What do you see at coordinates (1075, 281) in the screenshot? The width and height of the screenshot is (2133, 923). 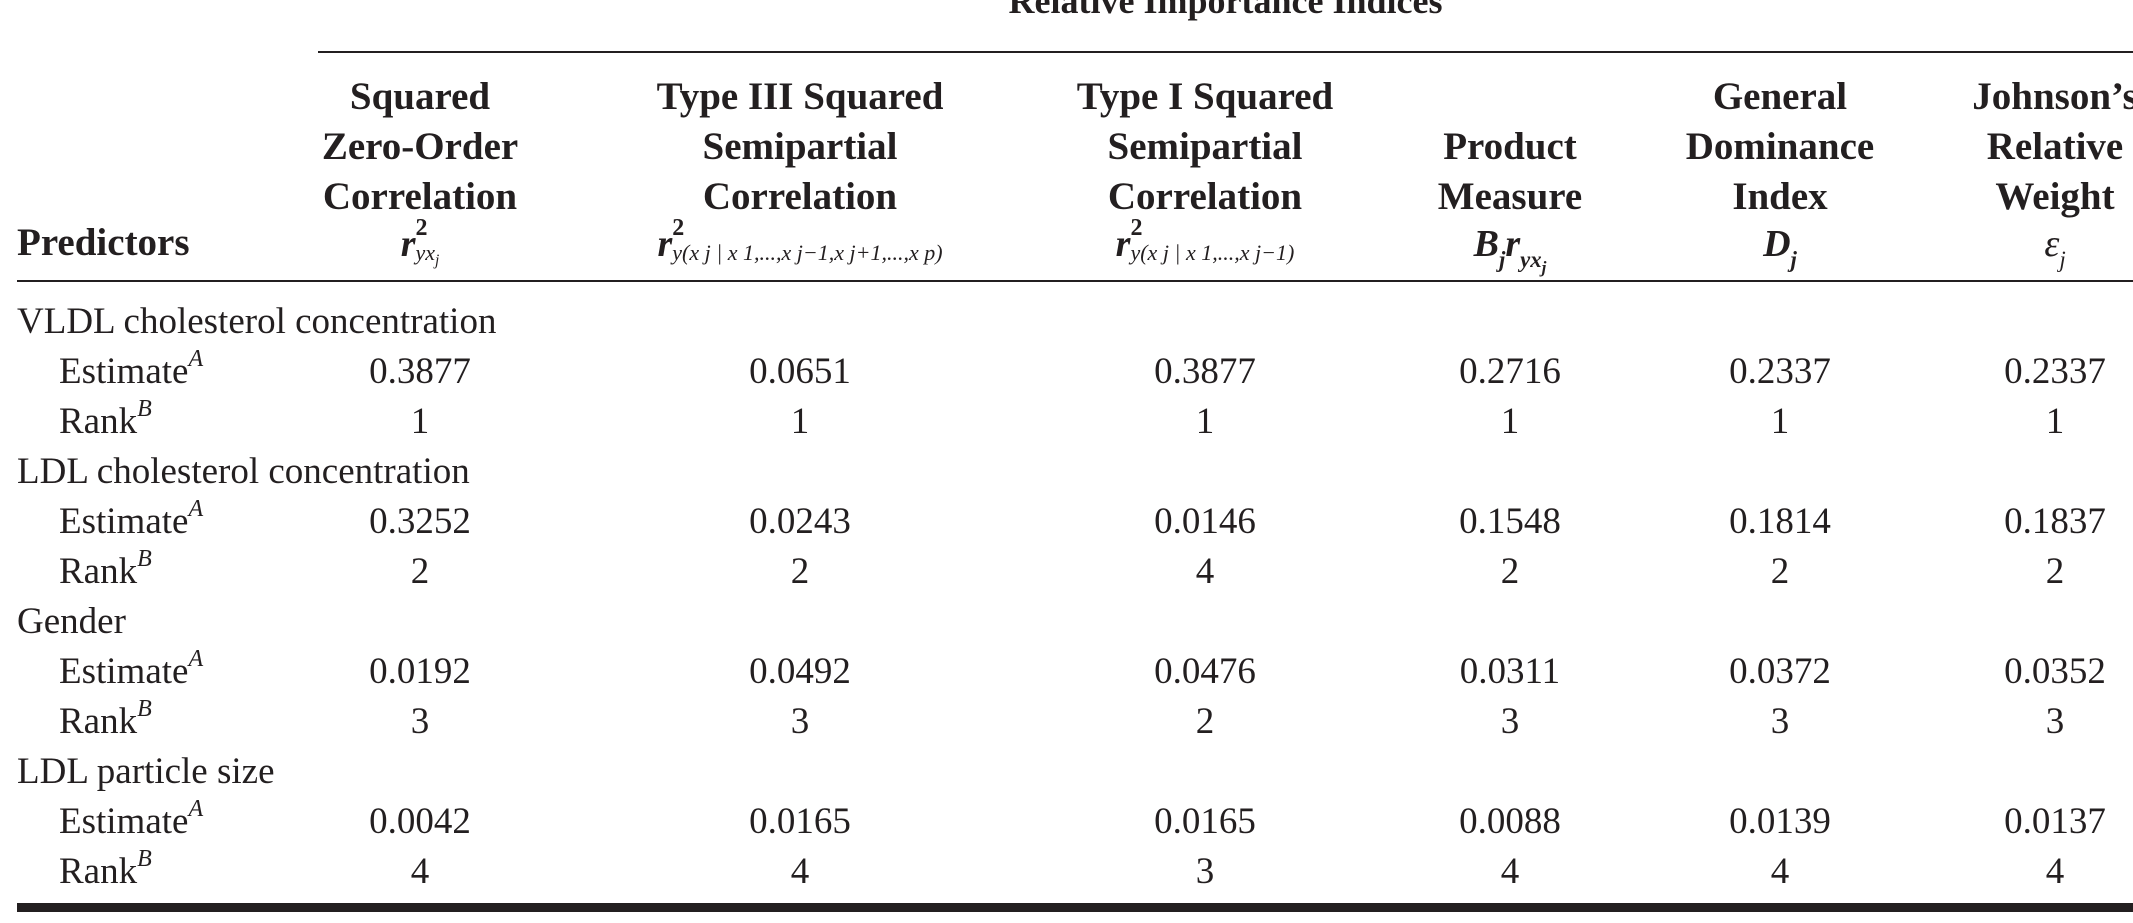 I see `header-rule` at bounding box center [1075, 281].